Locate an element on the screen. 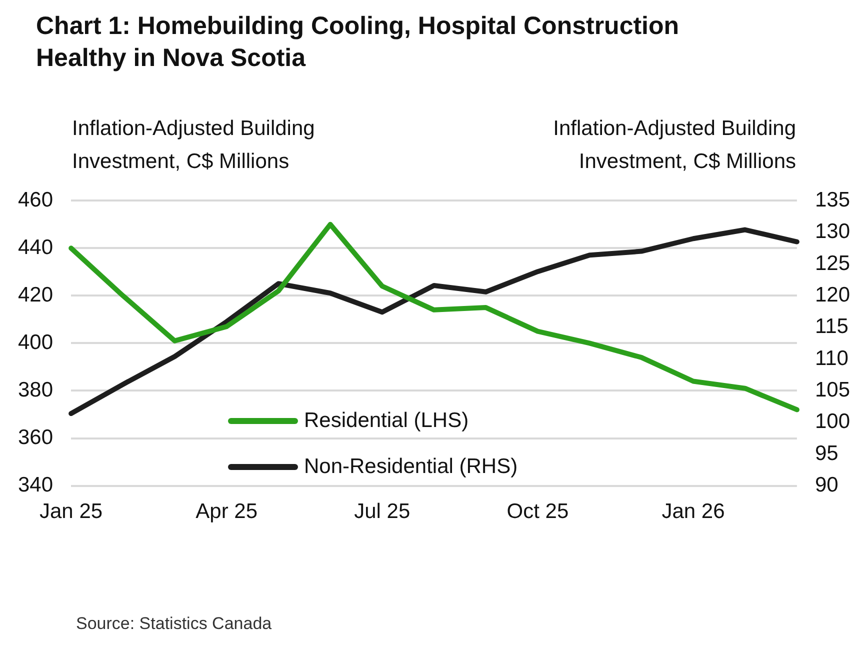 This screenshot has height=648, width=868. y2-tick-label: 95 is located at coordinates (826, 453).